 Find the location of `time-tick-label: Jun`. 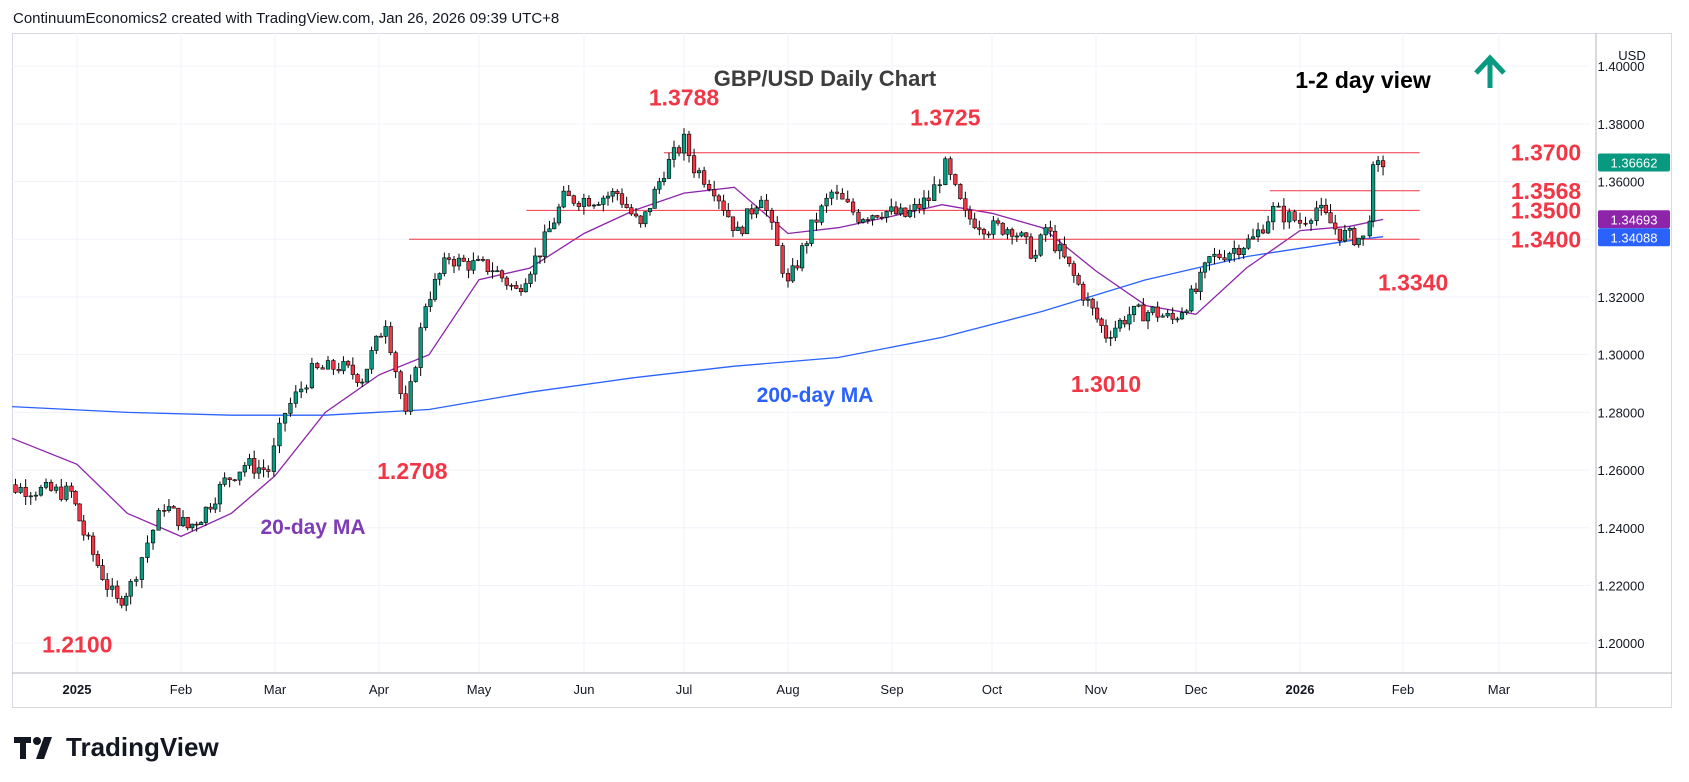

time-tick-label: Jun is located at coordinates (584, 689).